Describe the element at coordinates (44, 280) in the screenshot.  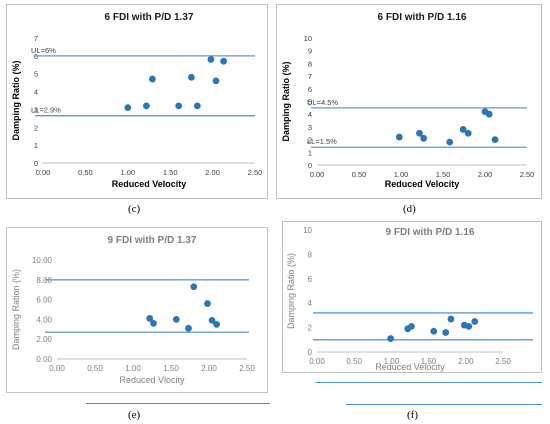
I see `y-tick-label: 8.00` at that location.